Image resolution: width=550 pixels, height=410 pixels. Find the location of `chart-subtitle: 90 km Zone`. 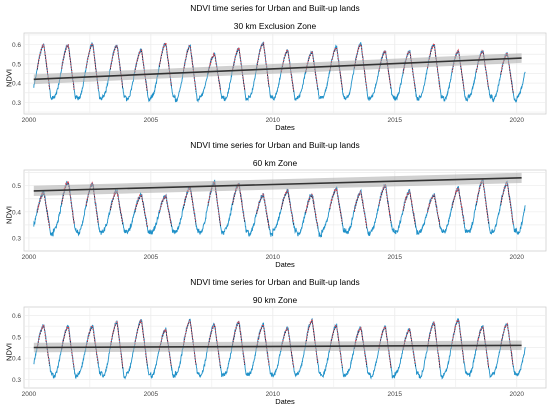

chart-subtitle: 90 km Zone is located at coordinates (275, 300).